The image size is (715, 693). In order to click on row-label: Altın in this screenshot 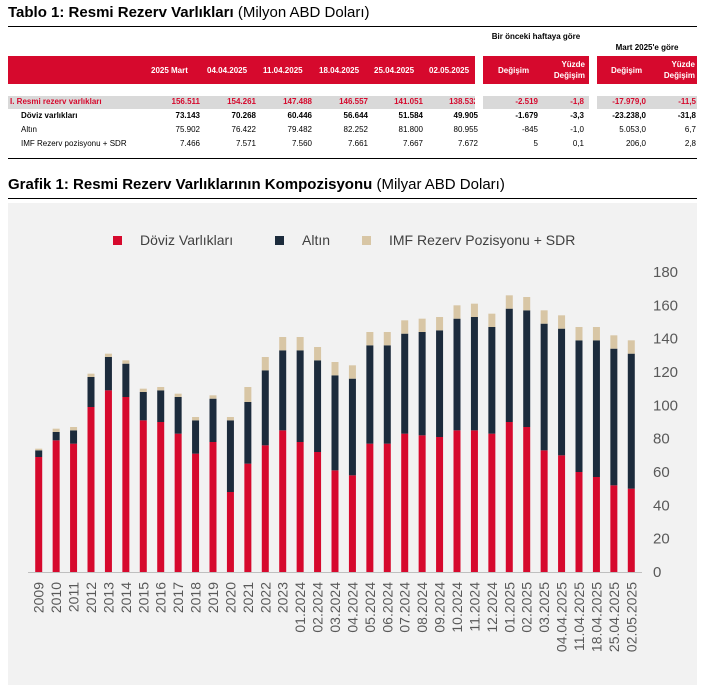, I will do `click(29, 129)`.